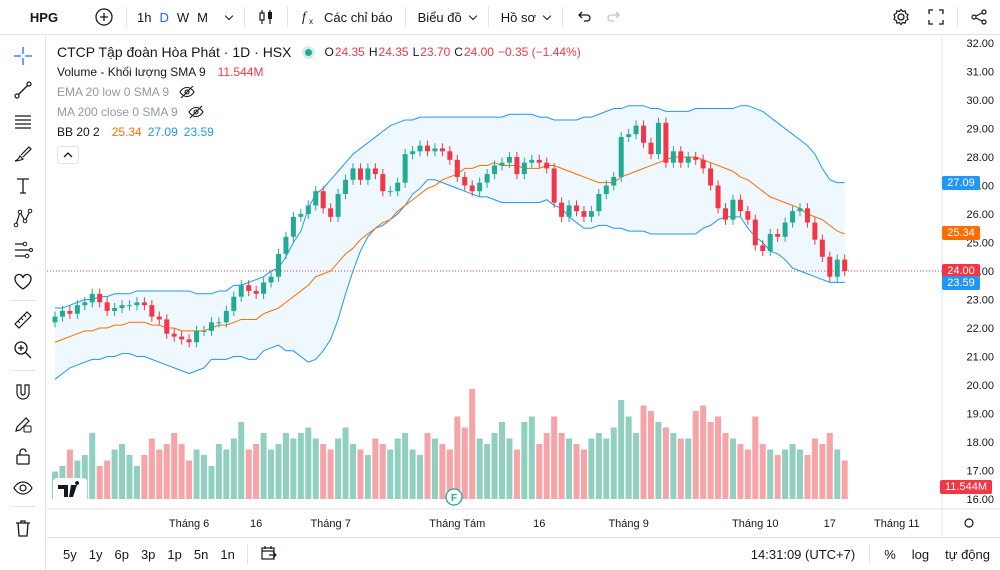 The height and width of the screenshot is (570, 1000). I want to click on favorites-tool-button, so click(23, 282).